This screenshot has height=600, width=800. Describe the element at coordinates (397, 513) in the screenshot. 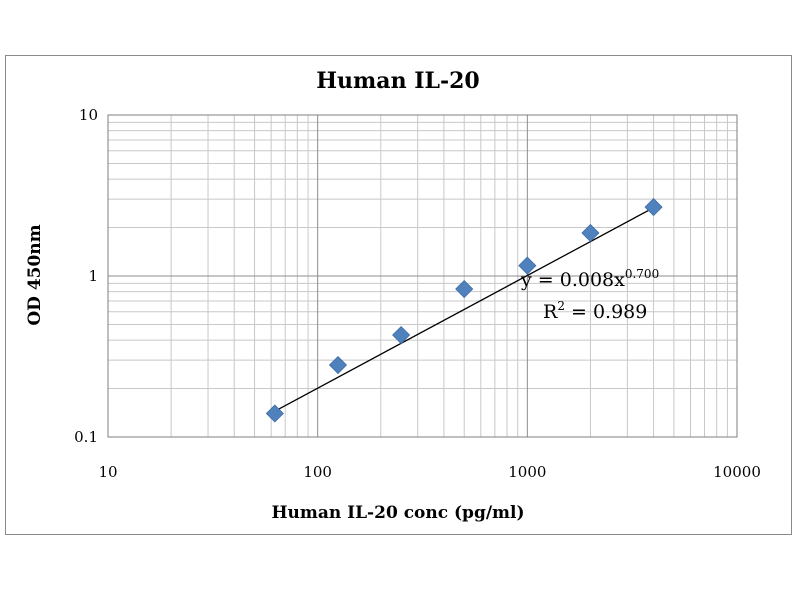

I see `x-axis-label: Human IL-20 conc (pg/ml)` at that location.